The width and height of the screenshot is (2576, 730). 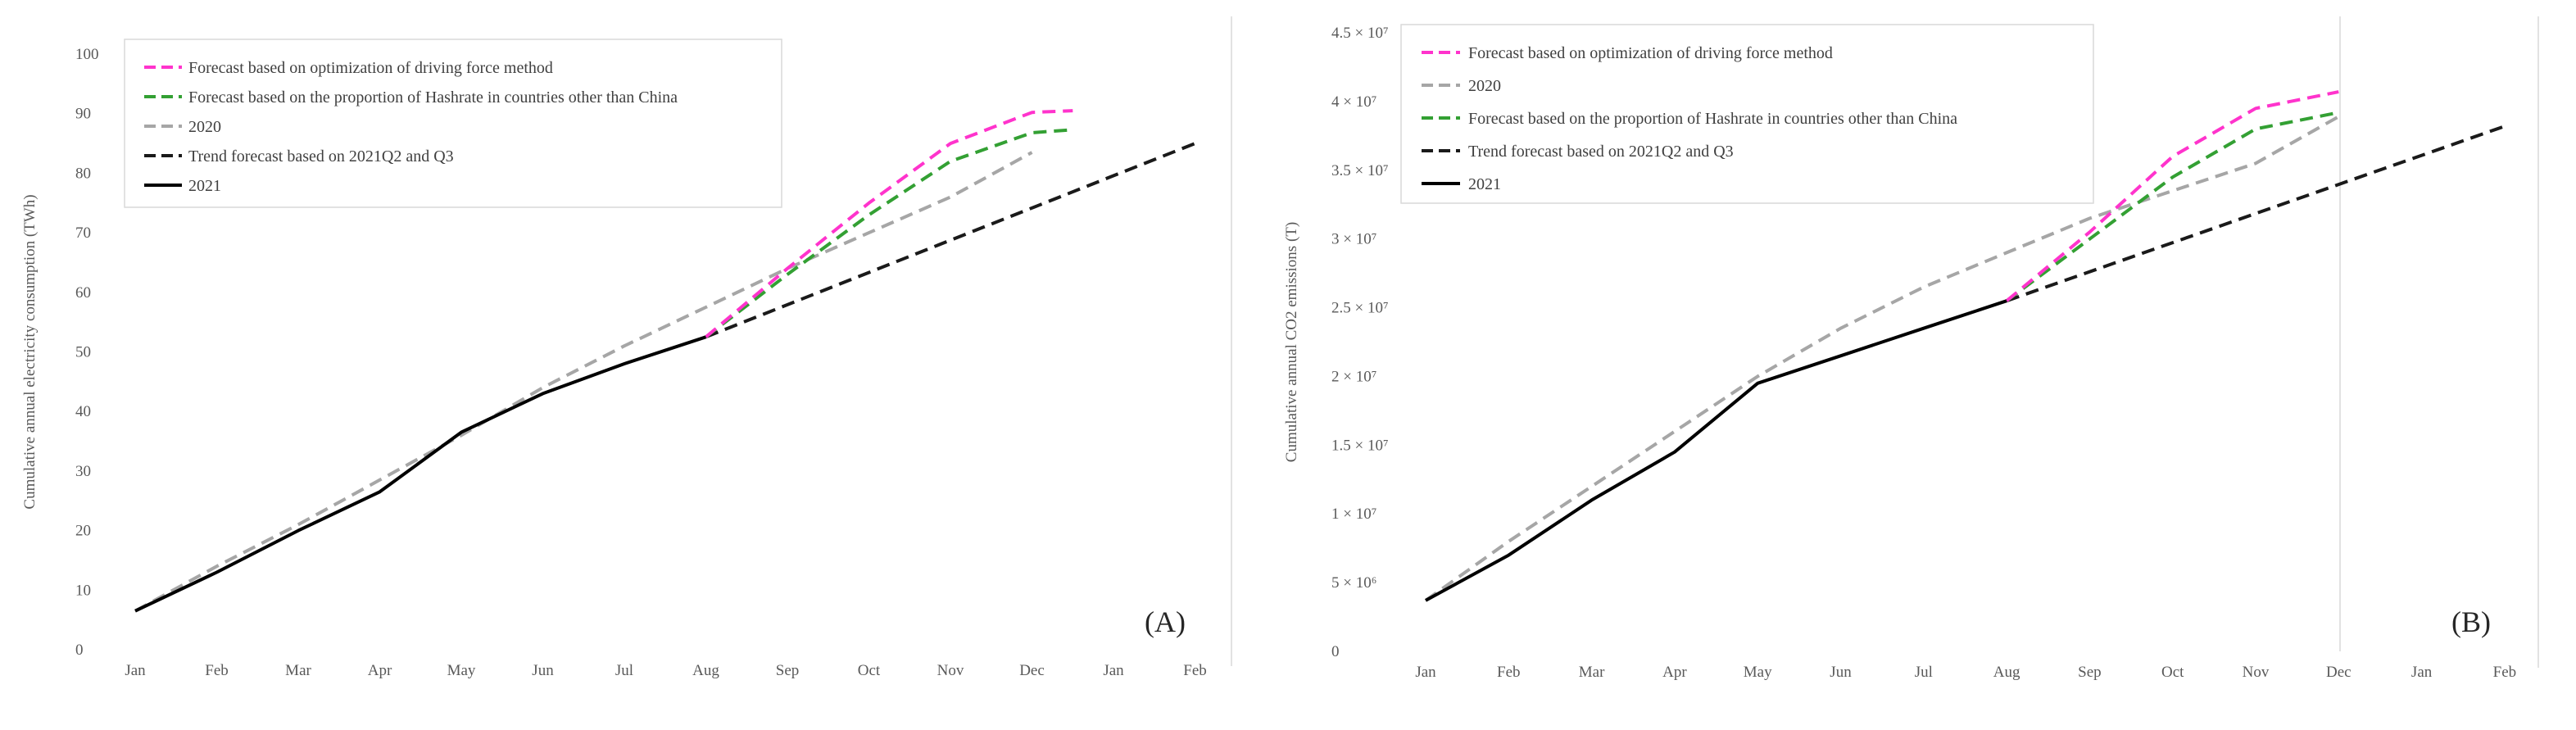 What do you see at coordinates (1291, 342) in the screenshot?
I see `y-axis-label: Cumulative annual CO2 emissions (T)` at bounding box center [1291, 342].